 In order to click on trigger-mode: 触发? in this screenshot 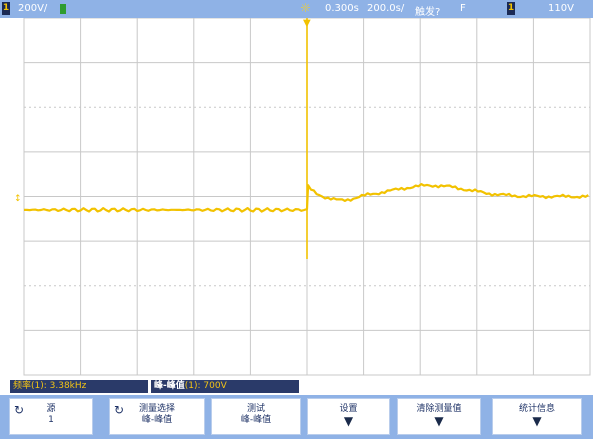, I will do `click(428, 12)`.